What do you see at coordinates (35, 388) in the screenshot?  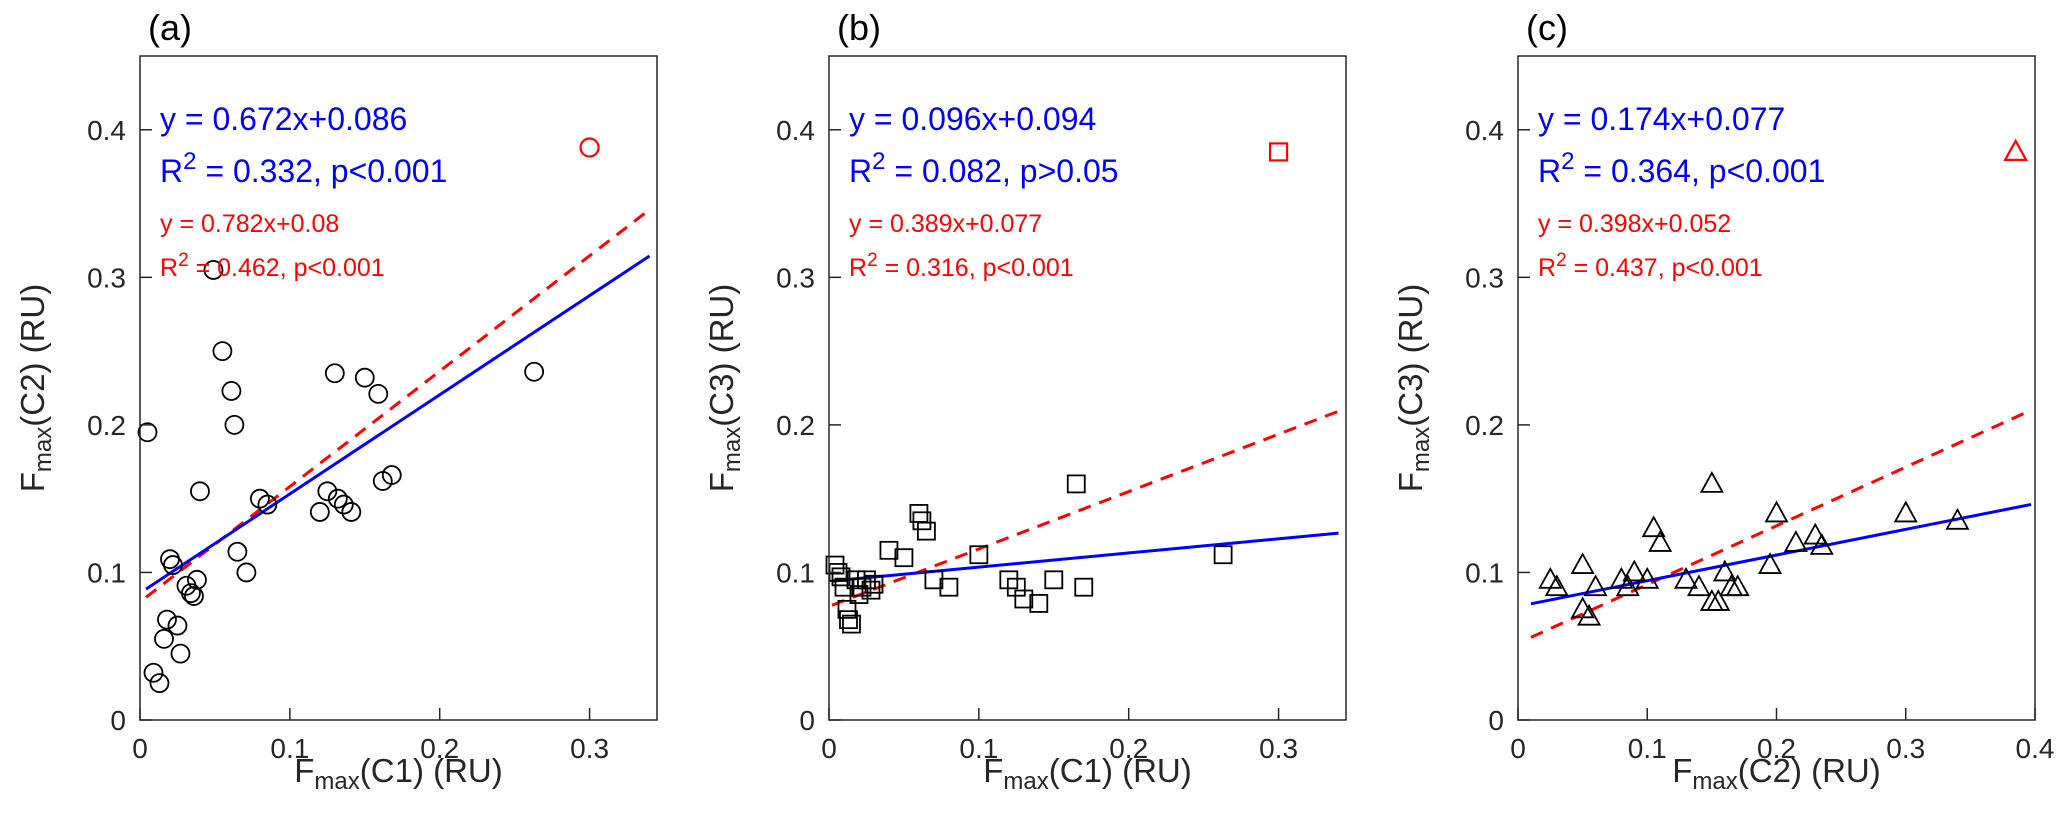 I see `y-axis-label: Fmax(C2) (RU)` at bounding box center [35, 388].